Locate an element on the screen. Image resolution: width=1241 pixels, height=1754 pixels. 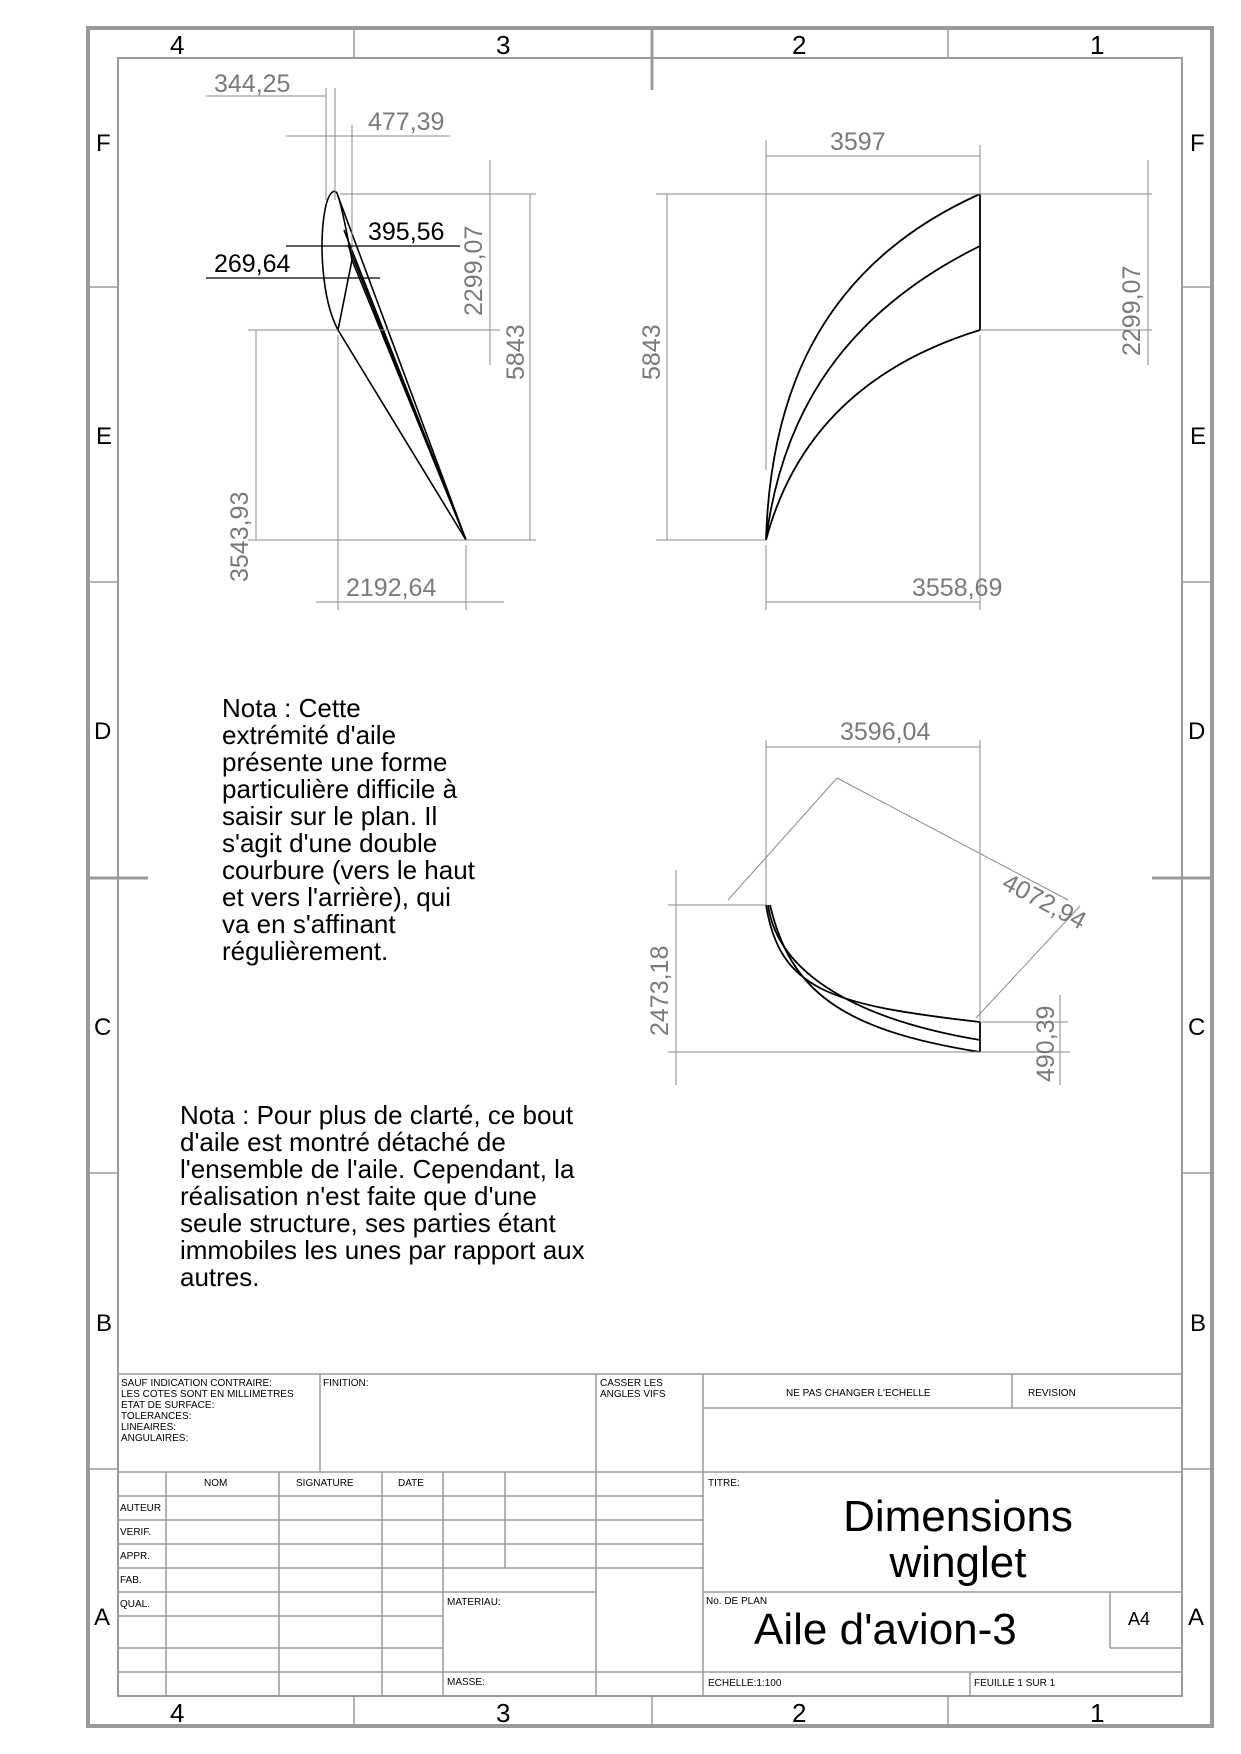
zone-row-b-right: B is located at coordinates (1198, 1323).